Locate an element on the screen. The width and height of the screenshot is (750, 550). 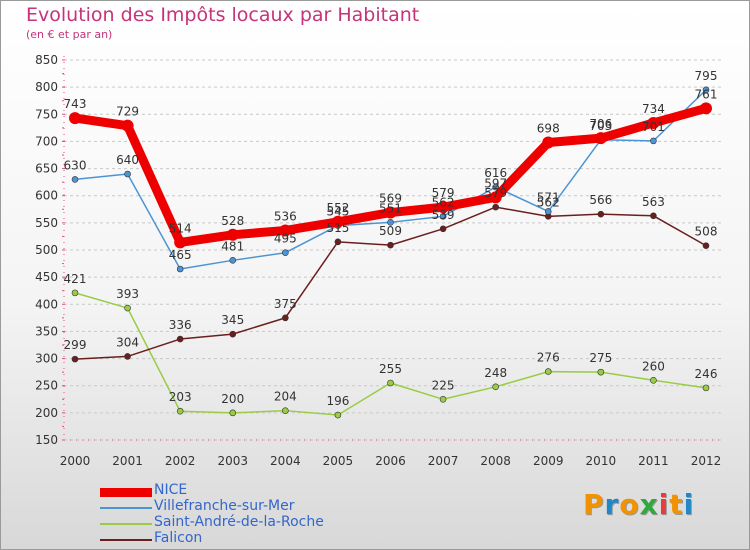
logo-letter: o is located at coordinates (629, 504).